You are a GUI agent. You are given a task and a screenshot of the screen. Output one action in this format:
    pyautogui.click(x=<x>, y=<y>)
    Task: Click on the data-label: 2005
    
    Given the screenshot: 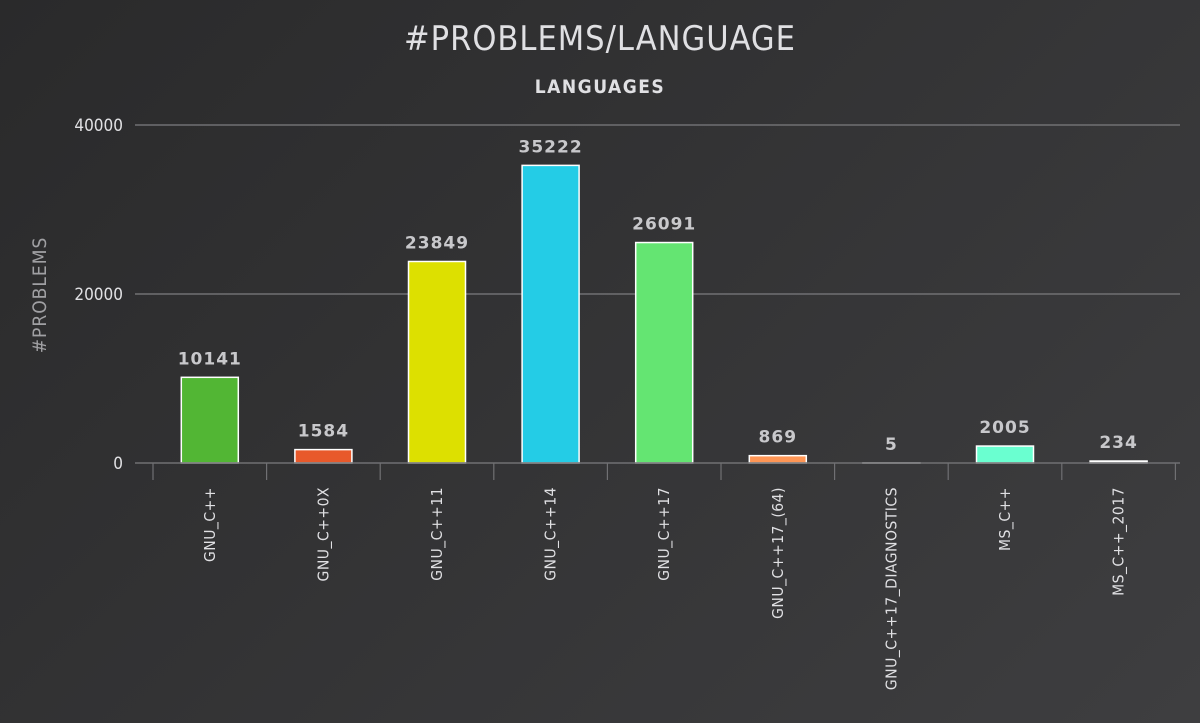 What is the action you would take?
    pyautogui.click(x=1004, y=428)
    